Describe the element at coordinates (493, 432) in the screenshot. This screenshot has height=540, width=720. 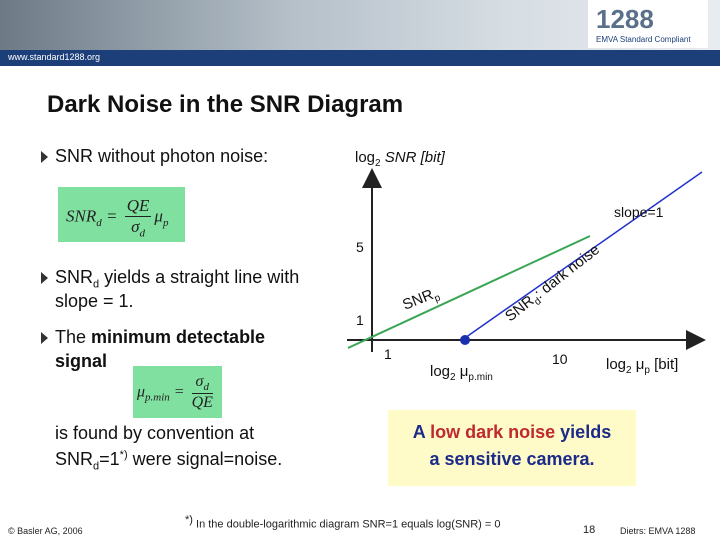
I see `highlight: low dark noise` at that location.